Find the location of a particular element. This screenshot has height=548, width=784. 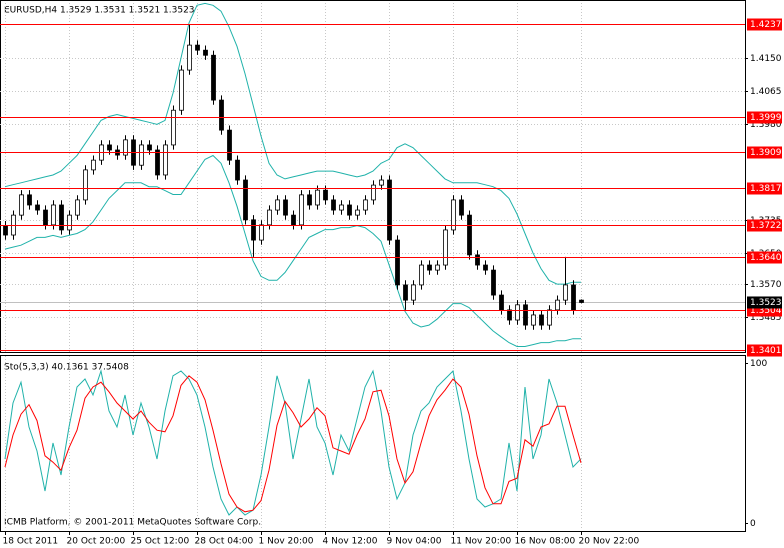

x-tick-label: 16 Nov 08:00 is located at coordinates (545, 542).